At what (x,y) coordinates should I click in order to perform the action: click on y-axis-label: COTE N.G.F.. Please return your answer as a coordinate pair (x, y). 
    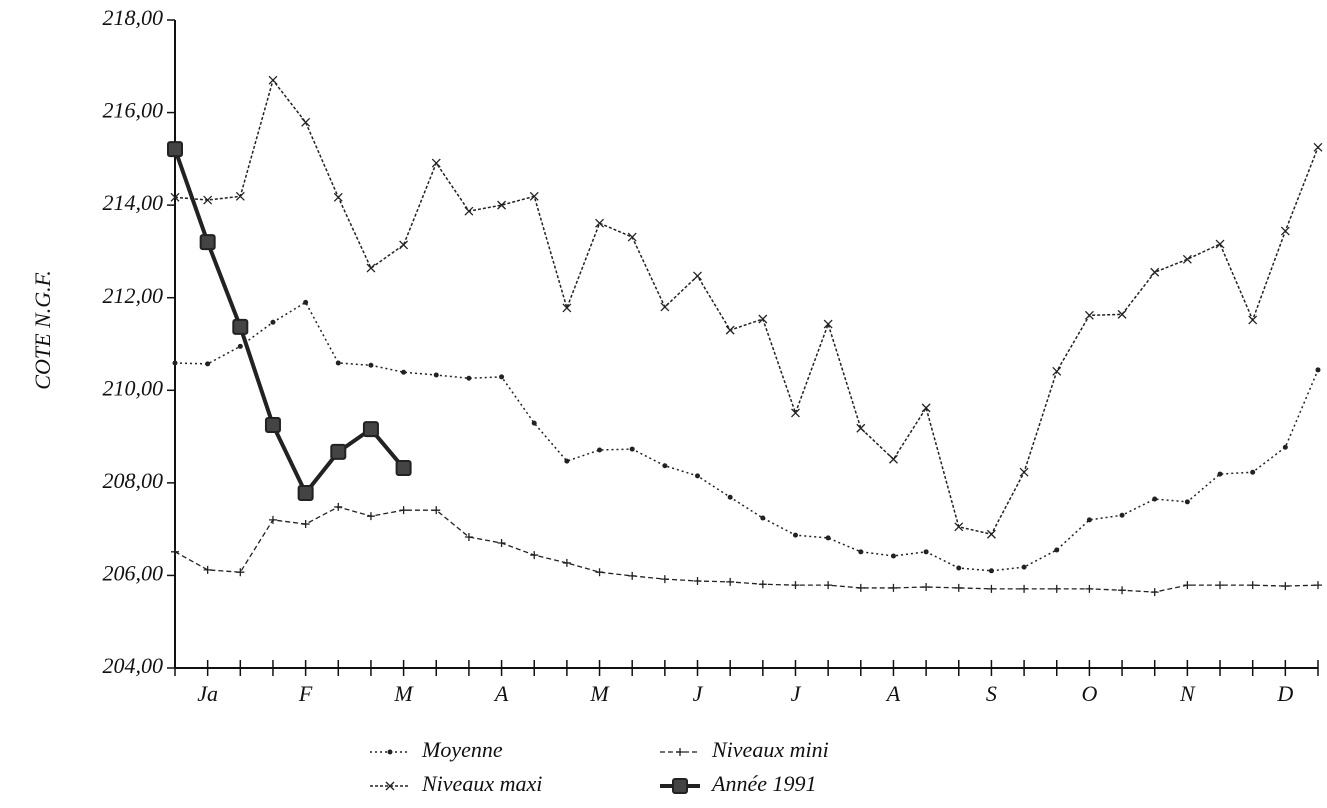
    Looking at the image, I should click on (42, 329).